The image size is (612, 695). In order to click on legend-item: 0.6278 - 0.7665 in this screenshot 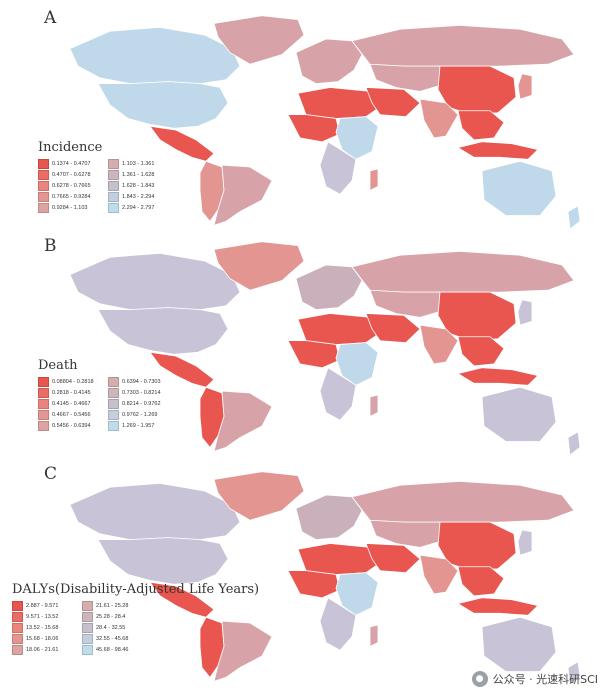, I will do `click(70, 185)`.